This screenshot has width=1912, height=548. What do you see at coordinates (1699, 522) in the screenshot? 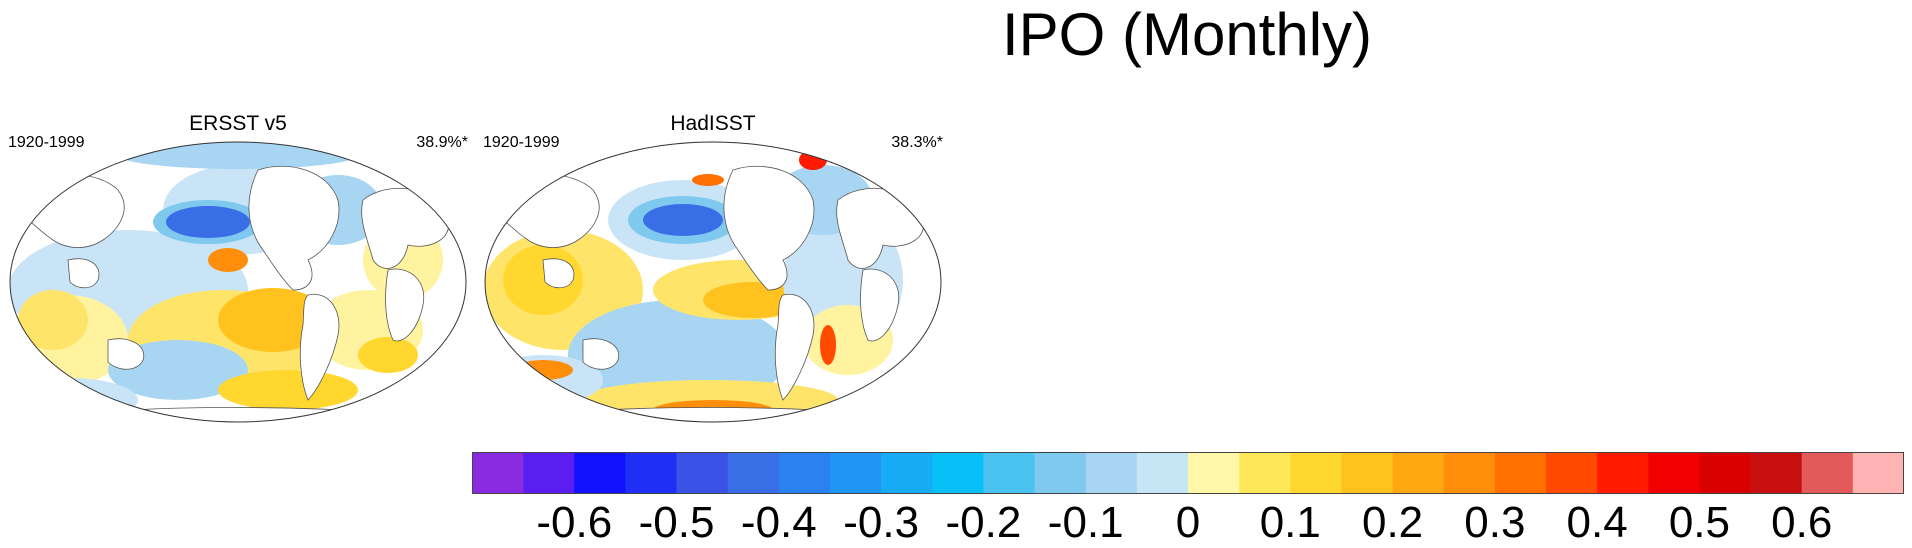
I see `colorbar-tick-label: 0.5` at bounding box center [1699, 522].